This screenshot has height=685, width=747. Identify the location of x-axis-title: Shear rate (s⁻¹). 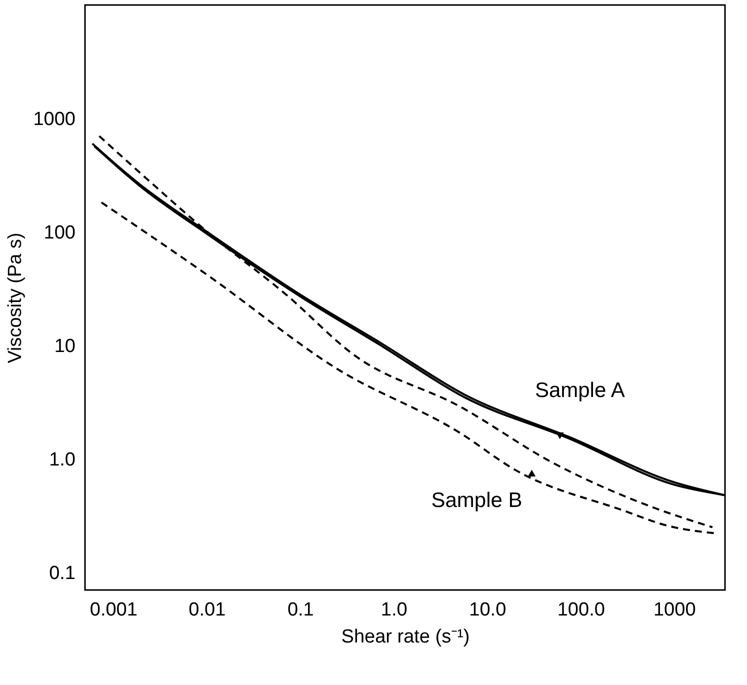
(405, 637).